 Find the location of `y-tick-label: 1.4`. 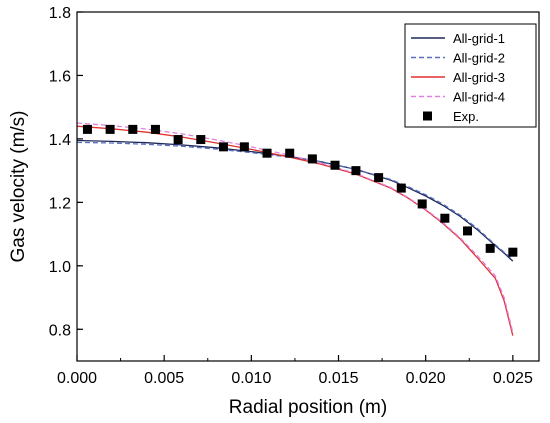

y-tick-label: 1.4 is located at coordinates (60, 140).